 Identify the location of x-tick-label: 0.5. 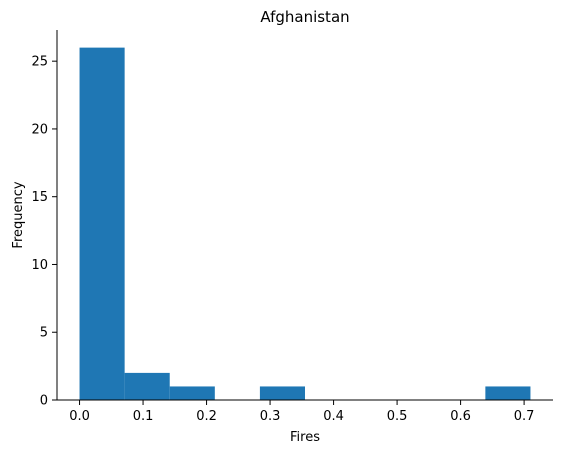
(397, 416).